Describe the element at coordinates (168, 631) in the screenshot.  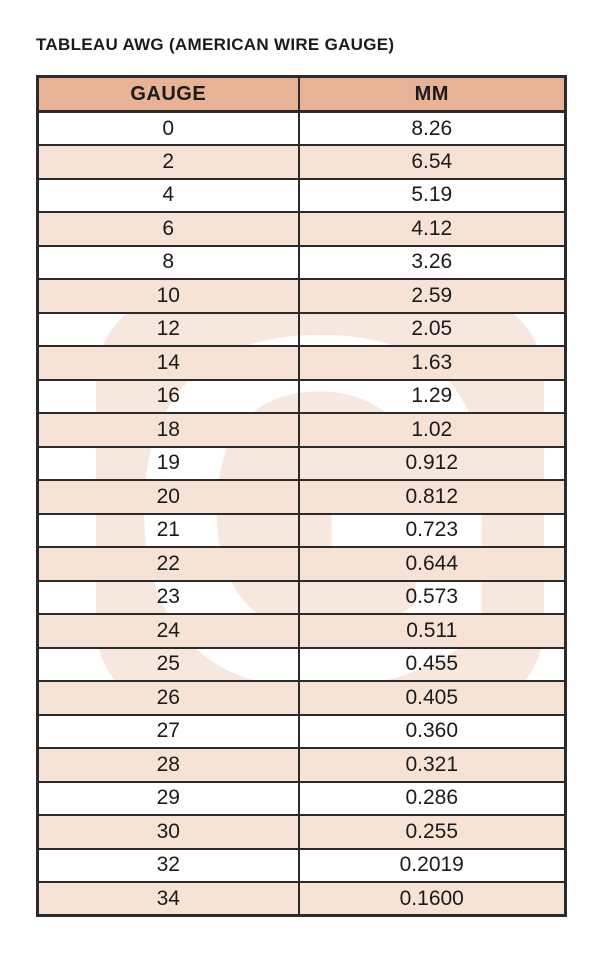
I see `gauge-cell: 24` at that location.